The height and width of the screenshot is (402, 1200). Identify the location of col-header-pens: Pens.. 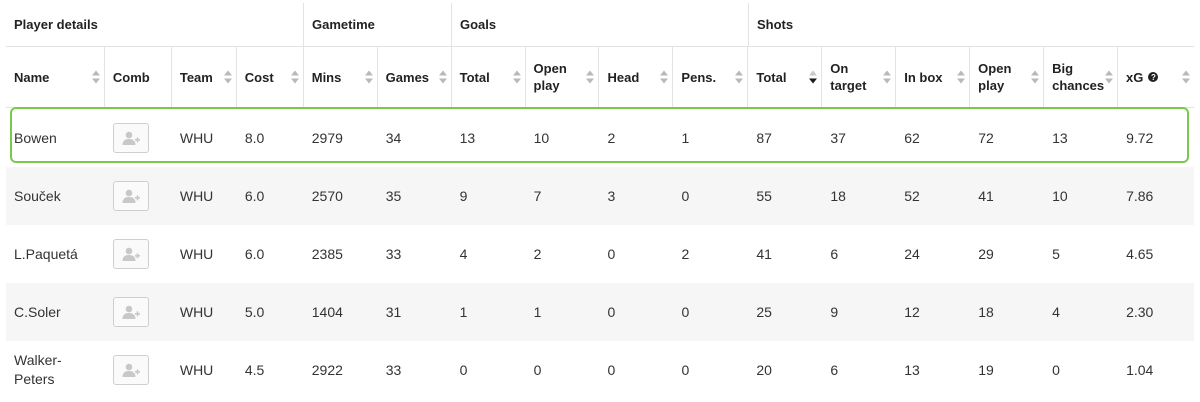
(711, 77).